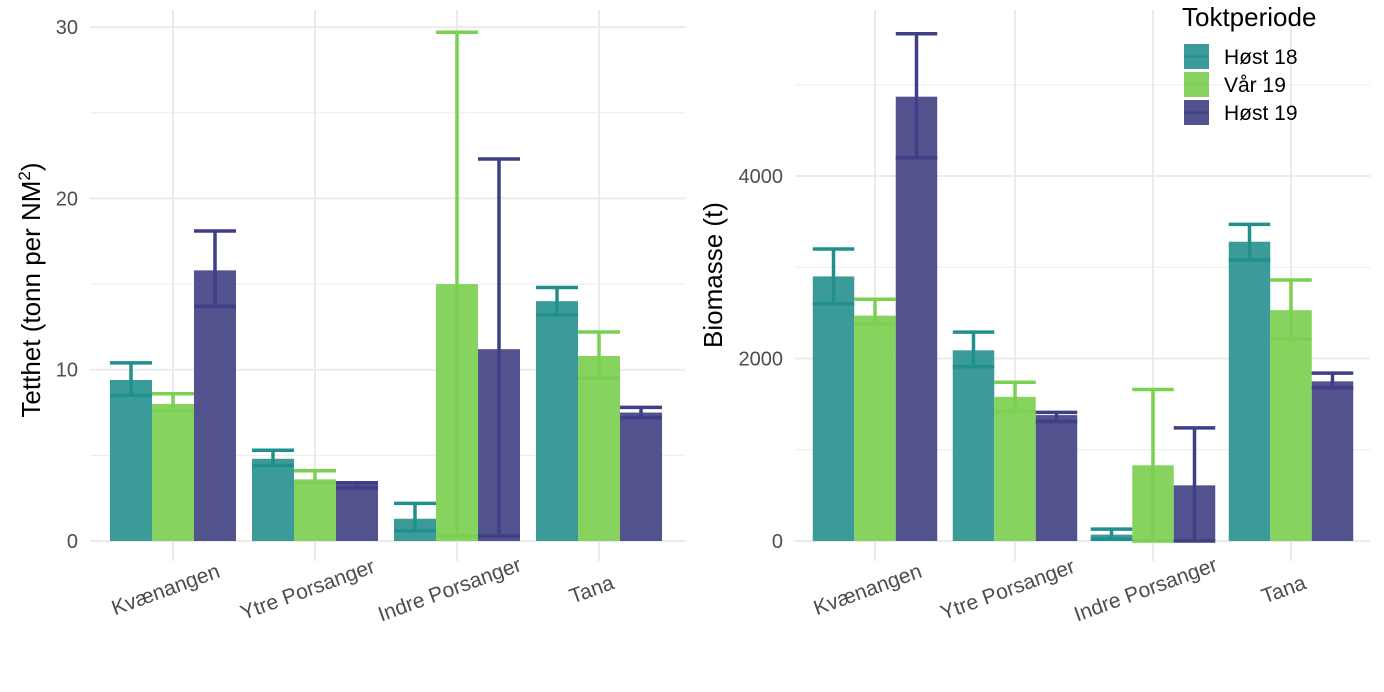 This screenshot has width=1384, height=692. Describe the element at coordinates (67, 199) in the screenshot. I see `y-tick-label: 20` at that location.